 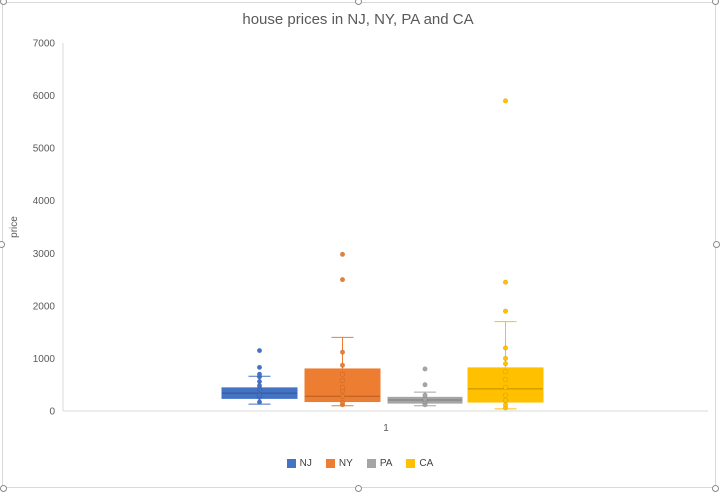 I want to click on legend-label-nj: NJ, so click(x=305, y=463).